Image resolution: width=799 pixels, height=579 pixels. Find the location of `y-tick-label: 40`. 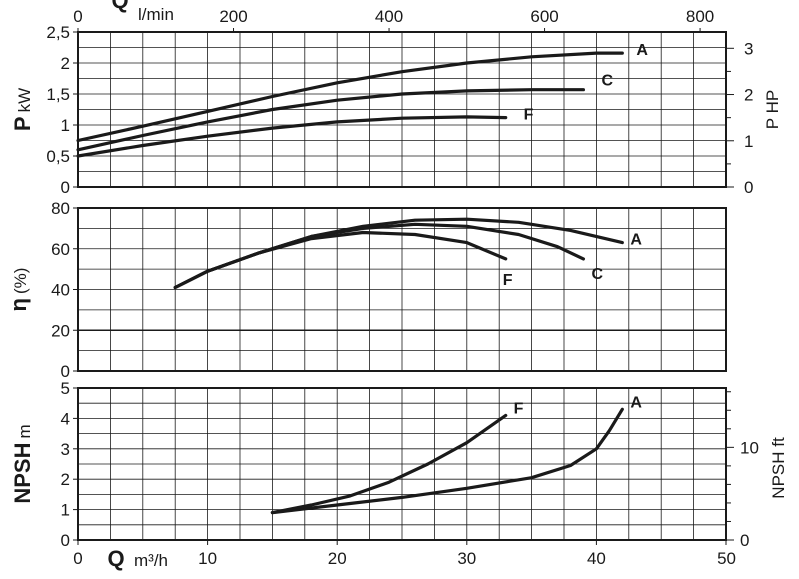

y-tick-label: 40 is located at coordinates (60, 290).